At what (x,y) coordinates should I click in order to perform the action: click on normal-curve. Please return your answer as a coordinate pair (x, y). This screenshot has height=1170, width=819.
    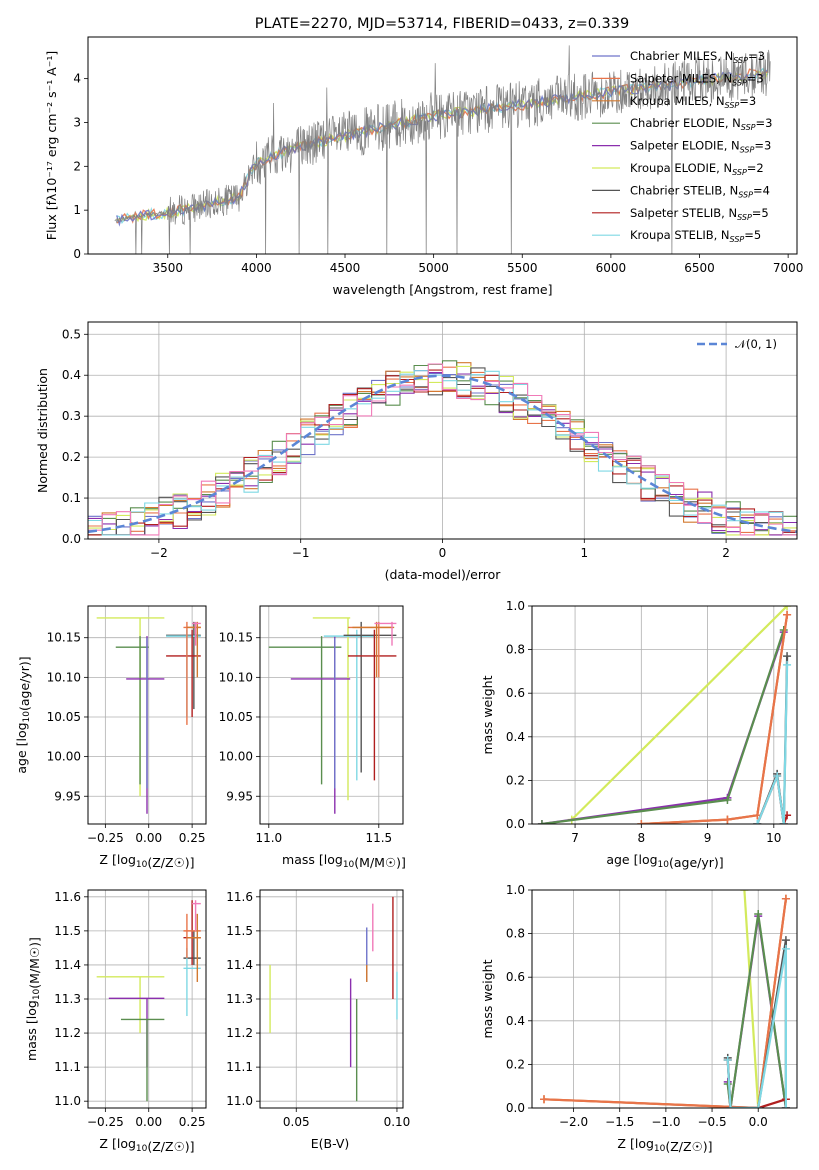
    Looking at the image, I should click on (442, 454).